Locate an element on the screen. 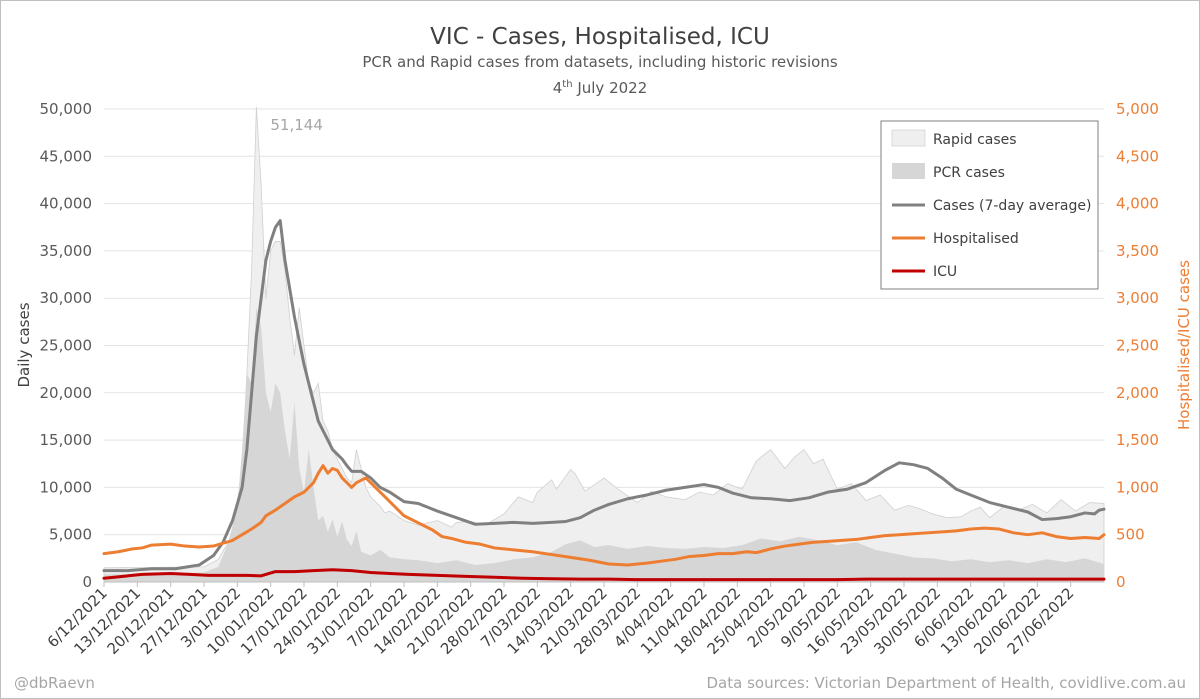 This screenshot has width=1200, height=699. y-tick-right: 0 is located at coordinates (1121, 582).